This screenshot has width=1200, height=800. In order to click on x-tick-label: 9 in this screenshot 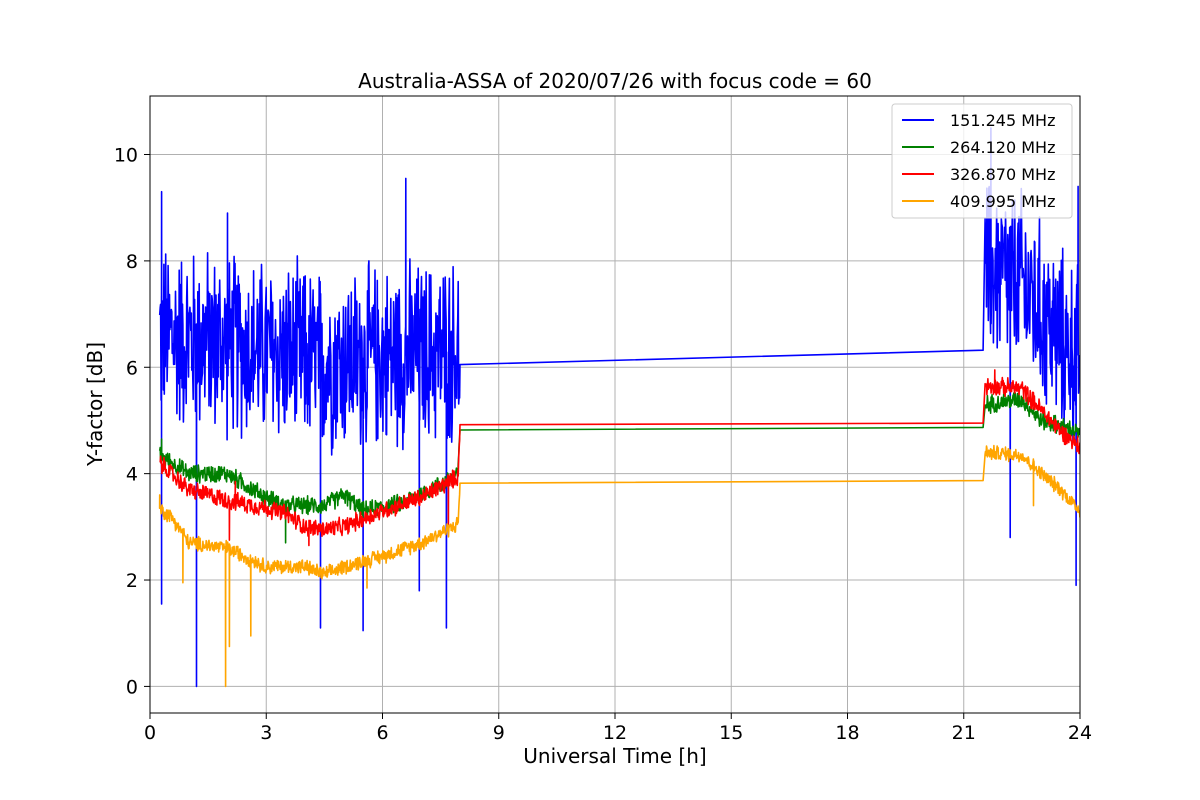, I will do `click(499, 733)`.